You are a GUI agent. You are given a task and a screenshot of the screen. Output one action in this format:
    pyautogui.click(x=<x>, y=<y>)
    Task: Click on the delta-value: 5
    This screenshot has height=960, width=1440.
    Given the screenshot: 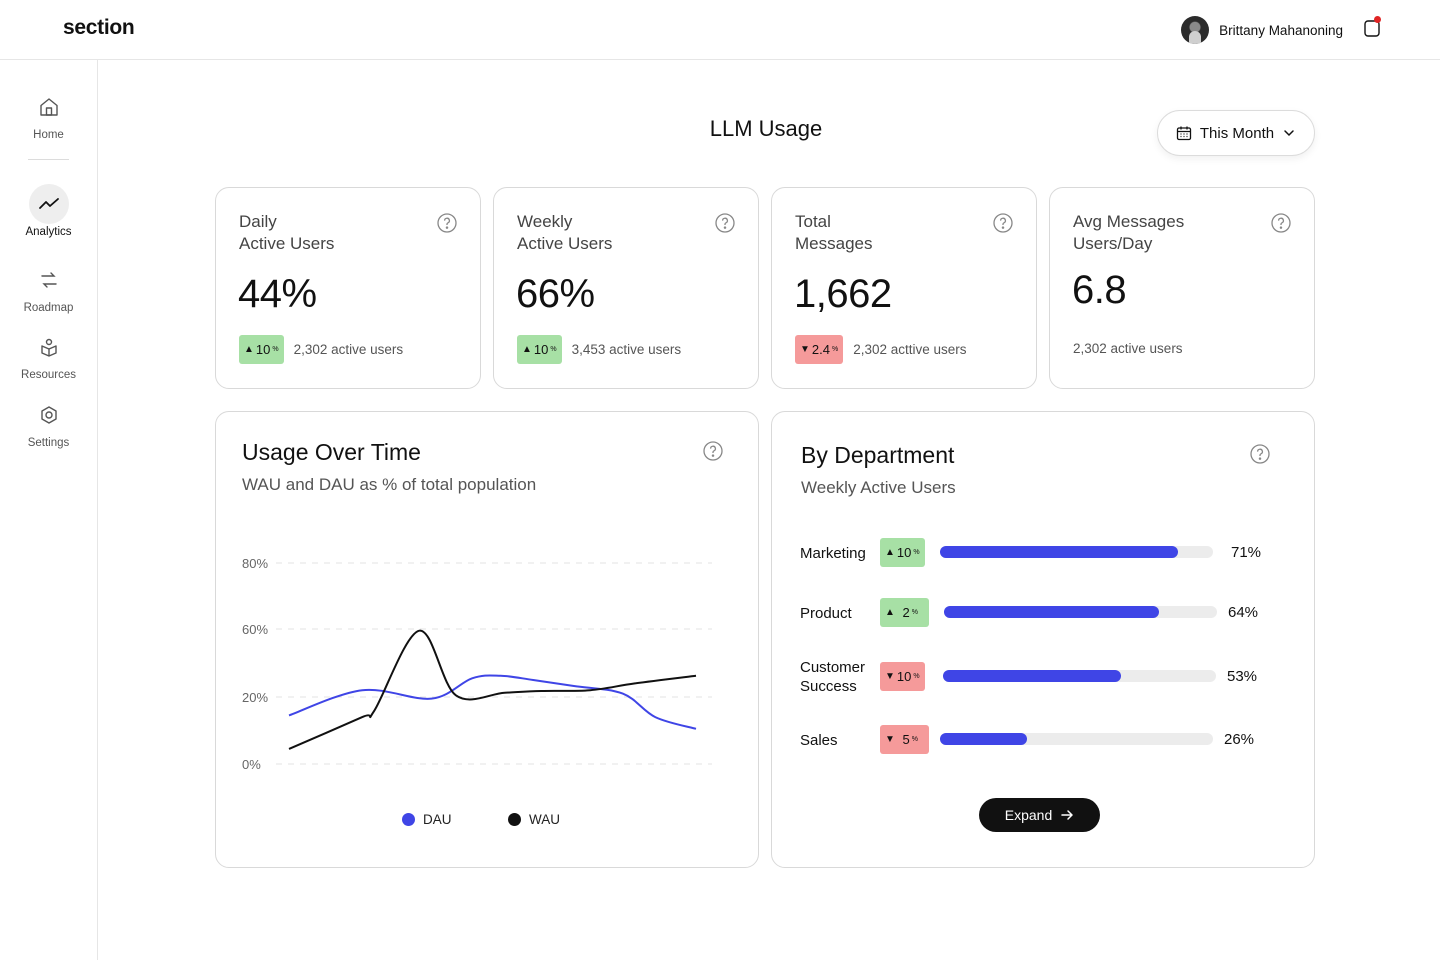 What is the action you would take?
    pyautogui.click(x=906, y=739)
    